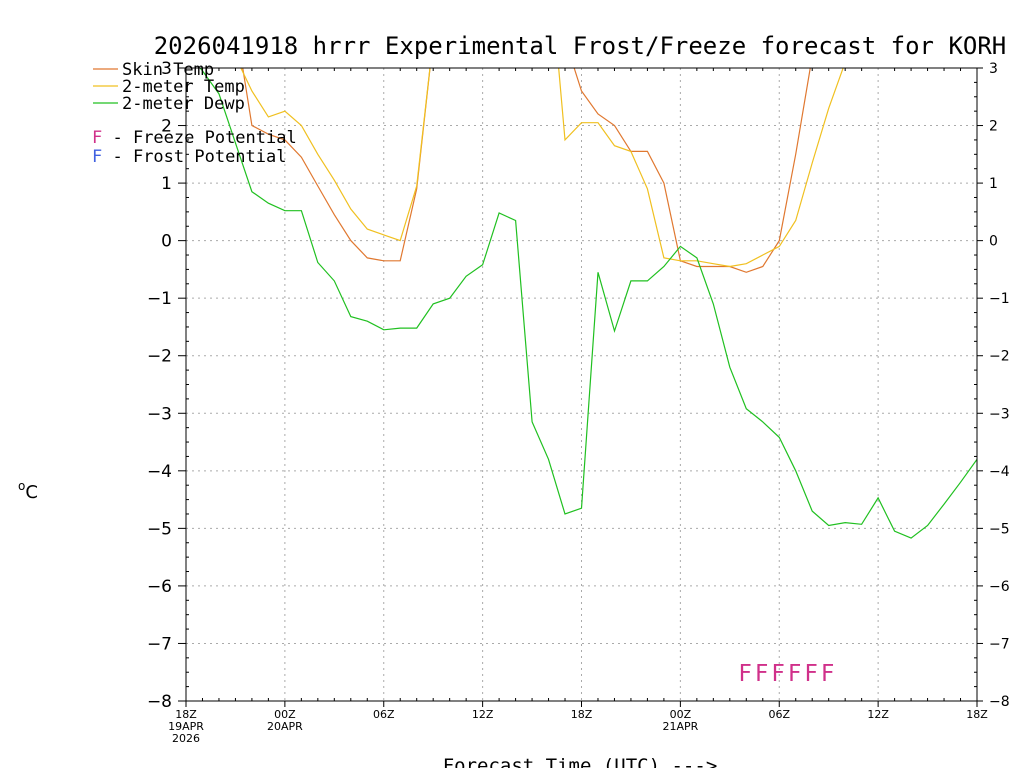  I want to click on x-tick-year: 2026, so click(186, 738).